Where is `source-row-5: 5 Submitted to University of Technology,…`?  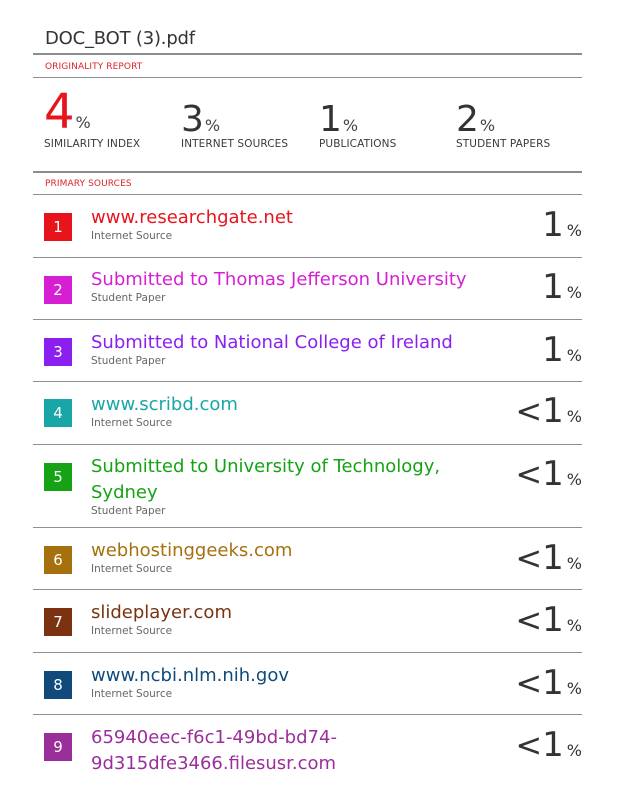
source-row-5: 5 Submitted to University of Technology,… is located at coordinates (307, 486).